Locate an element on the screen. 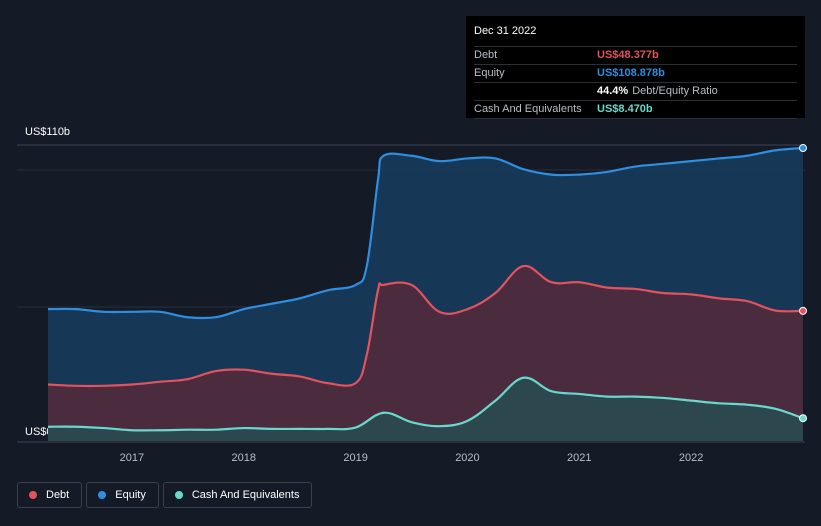 Image resolution: width=821 pixels, height=526 pixels. tooltip-ratio-note: Debt/Equity Ratio is located at coordinates (675, 91).